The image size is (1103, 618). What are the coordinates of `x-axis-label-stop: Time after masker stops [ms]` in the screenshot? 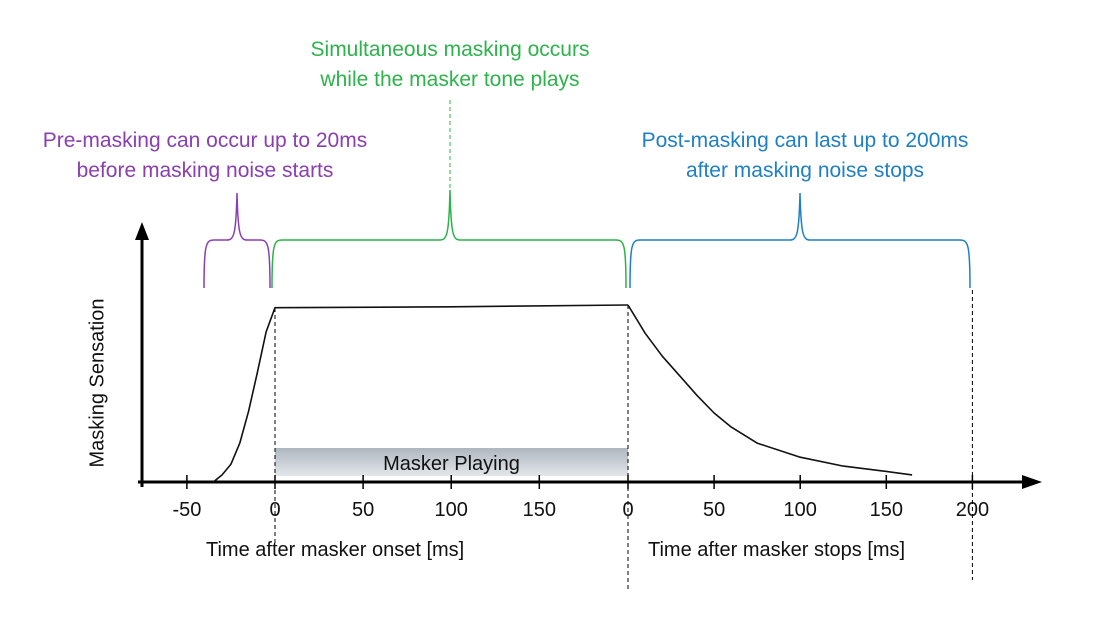 It's located at (777, 550).